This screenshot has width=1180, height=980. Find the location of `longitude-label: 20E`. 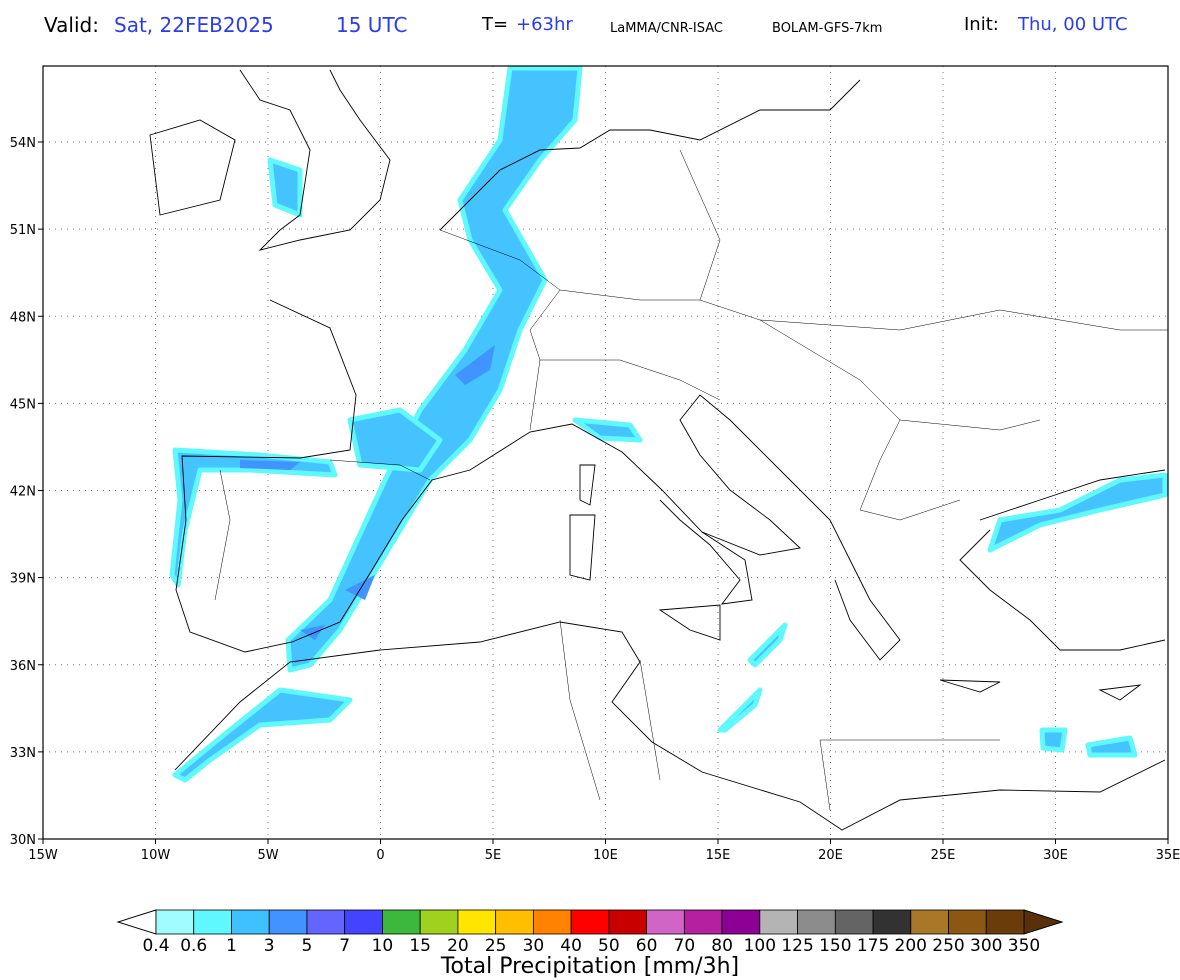

longitude-label: 20E is located at coordinates (830, 855).